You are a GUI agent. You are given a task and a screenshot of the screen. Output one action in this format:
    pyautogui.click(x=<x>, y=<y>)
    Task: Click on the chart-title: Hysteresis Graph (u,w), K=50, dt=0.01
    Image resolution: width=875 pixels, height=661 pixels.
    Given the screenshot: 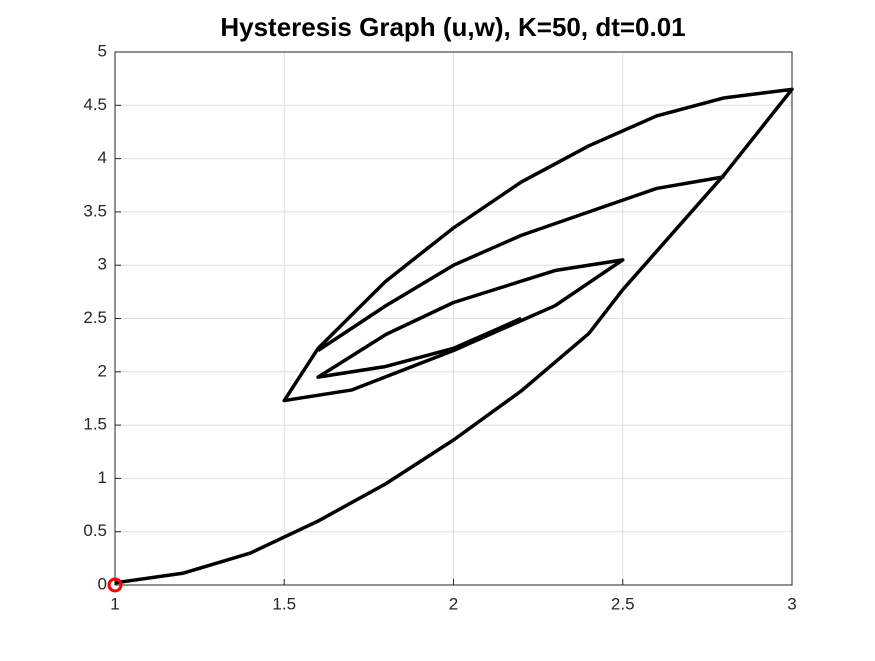 What is the action you would take?
    pyautogui.click(x=452, y=27)
    